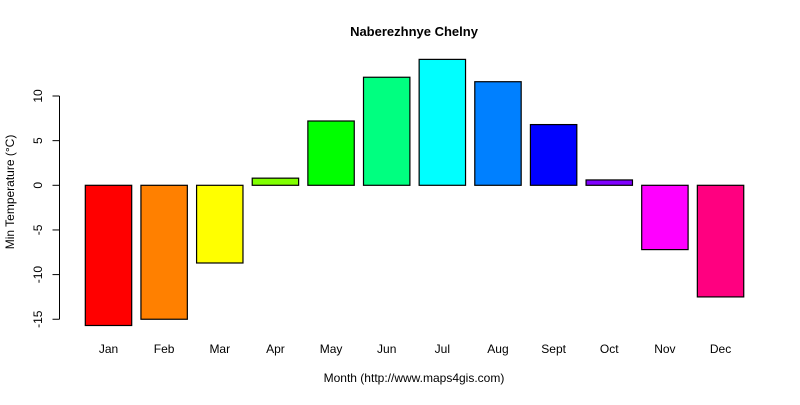 The width and height of the screenshot is (800, 405). I want to click on bar-dec, so click(720, 241).